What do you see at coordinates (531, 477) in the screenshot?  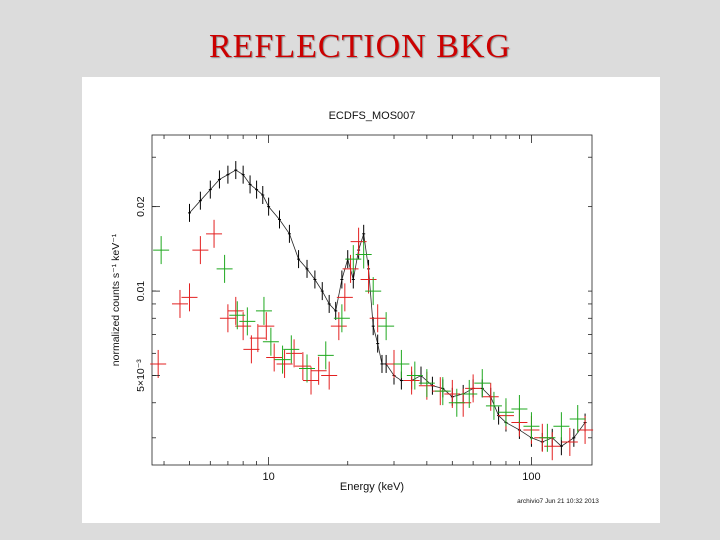 I see `x-tick-label: 100` at bounding box center [531, 477].